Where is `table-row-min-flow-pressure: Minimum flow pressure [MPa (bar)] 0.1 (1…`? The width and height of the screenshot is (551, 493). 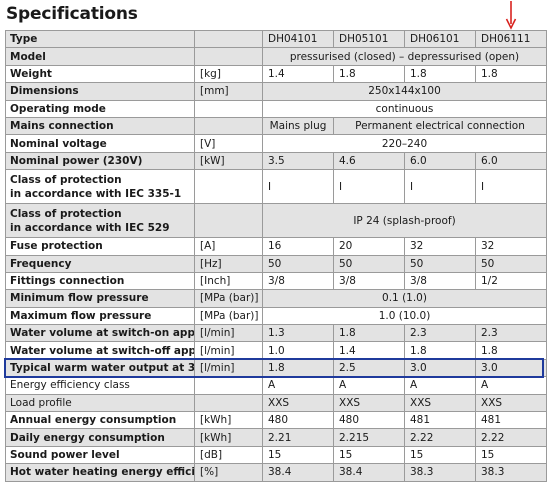
table-row-min-flow-pressure: Minimum flow pressure [MPa (bar)] 0.1 (1… is located at coordinates (276, 298).